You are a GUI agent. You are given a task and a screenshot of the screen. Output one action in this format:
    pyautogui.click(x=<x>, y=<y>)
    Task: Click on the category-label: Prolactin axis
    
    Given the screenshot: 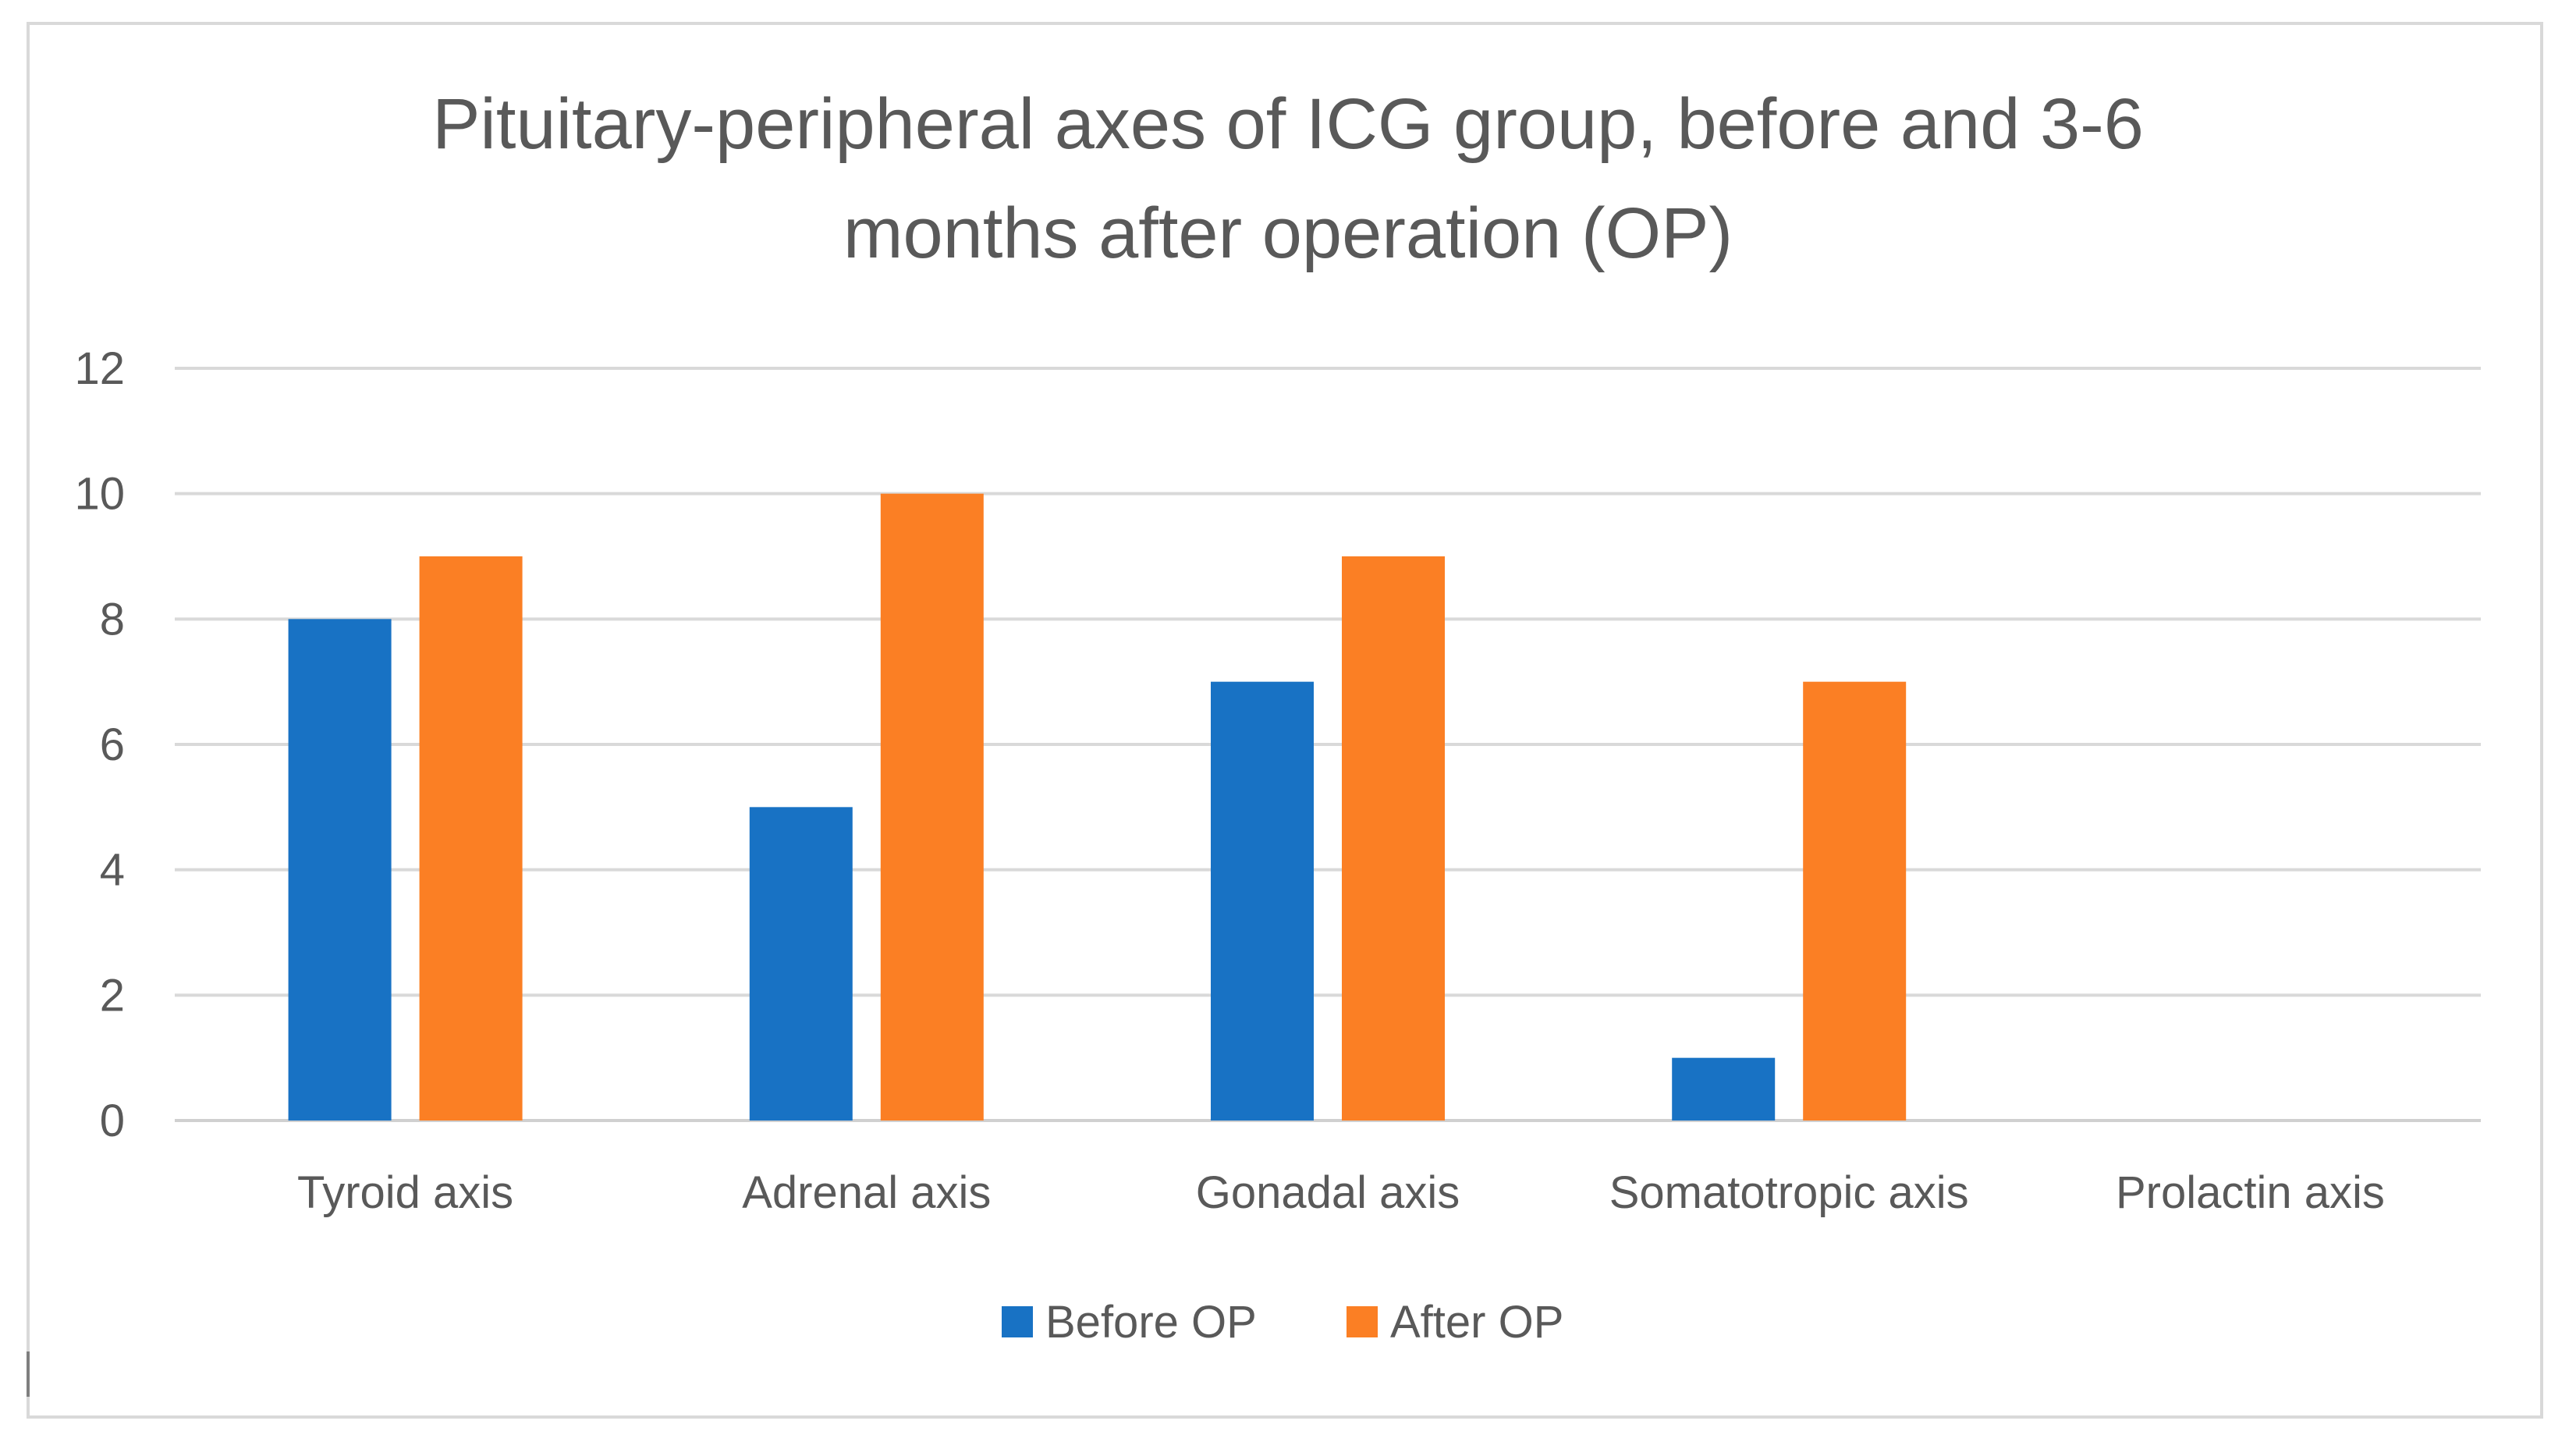 What is the action you would take?
    pyautogui.click(x=2250, y=1192)
    